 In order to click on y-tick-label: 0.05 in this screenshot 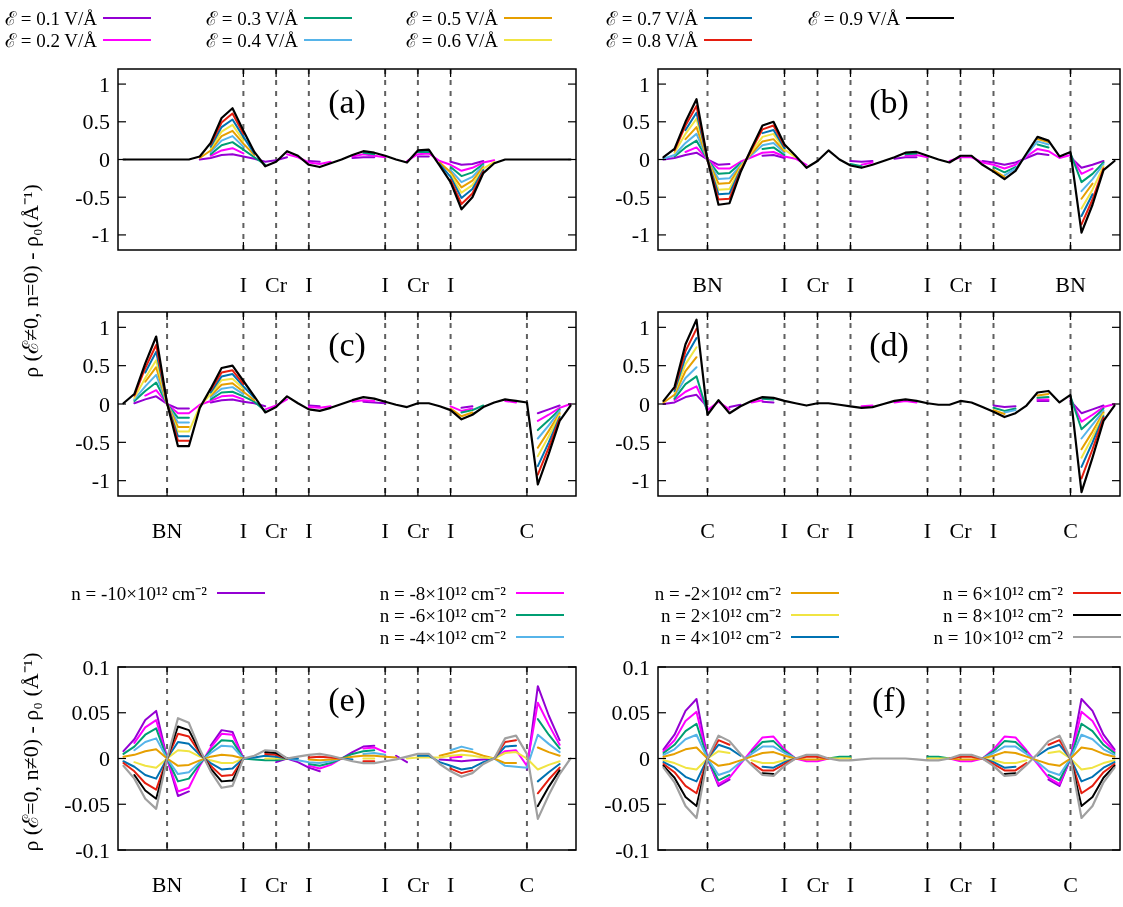, I will do `click(90, 713)`.